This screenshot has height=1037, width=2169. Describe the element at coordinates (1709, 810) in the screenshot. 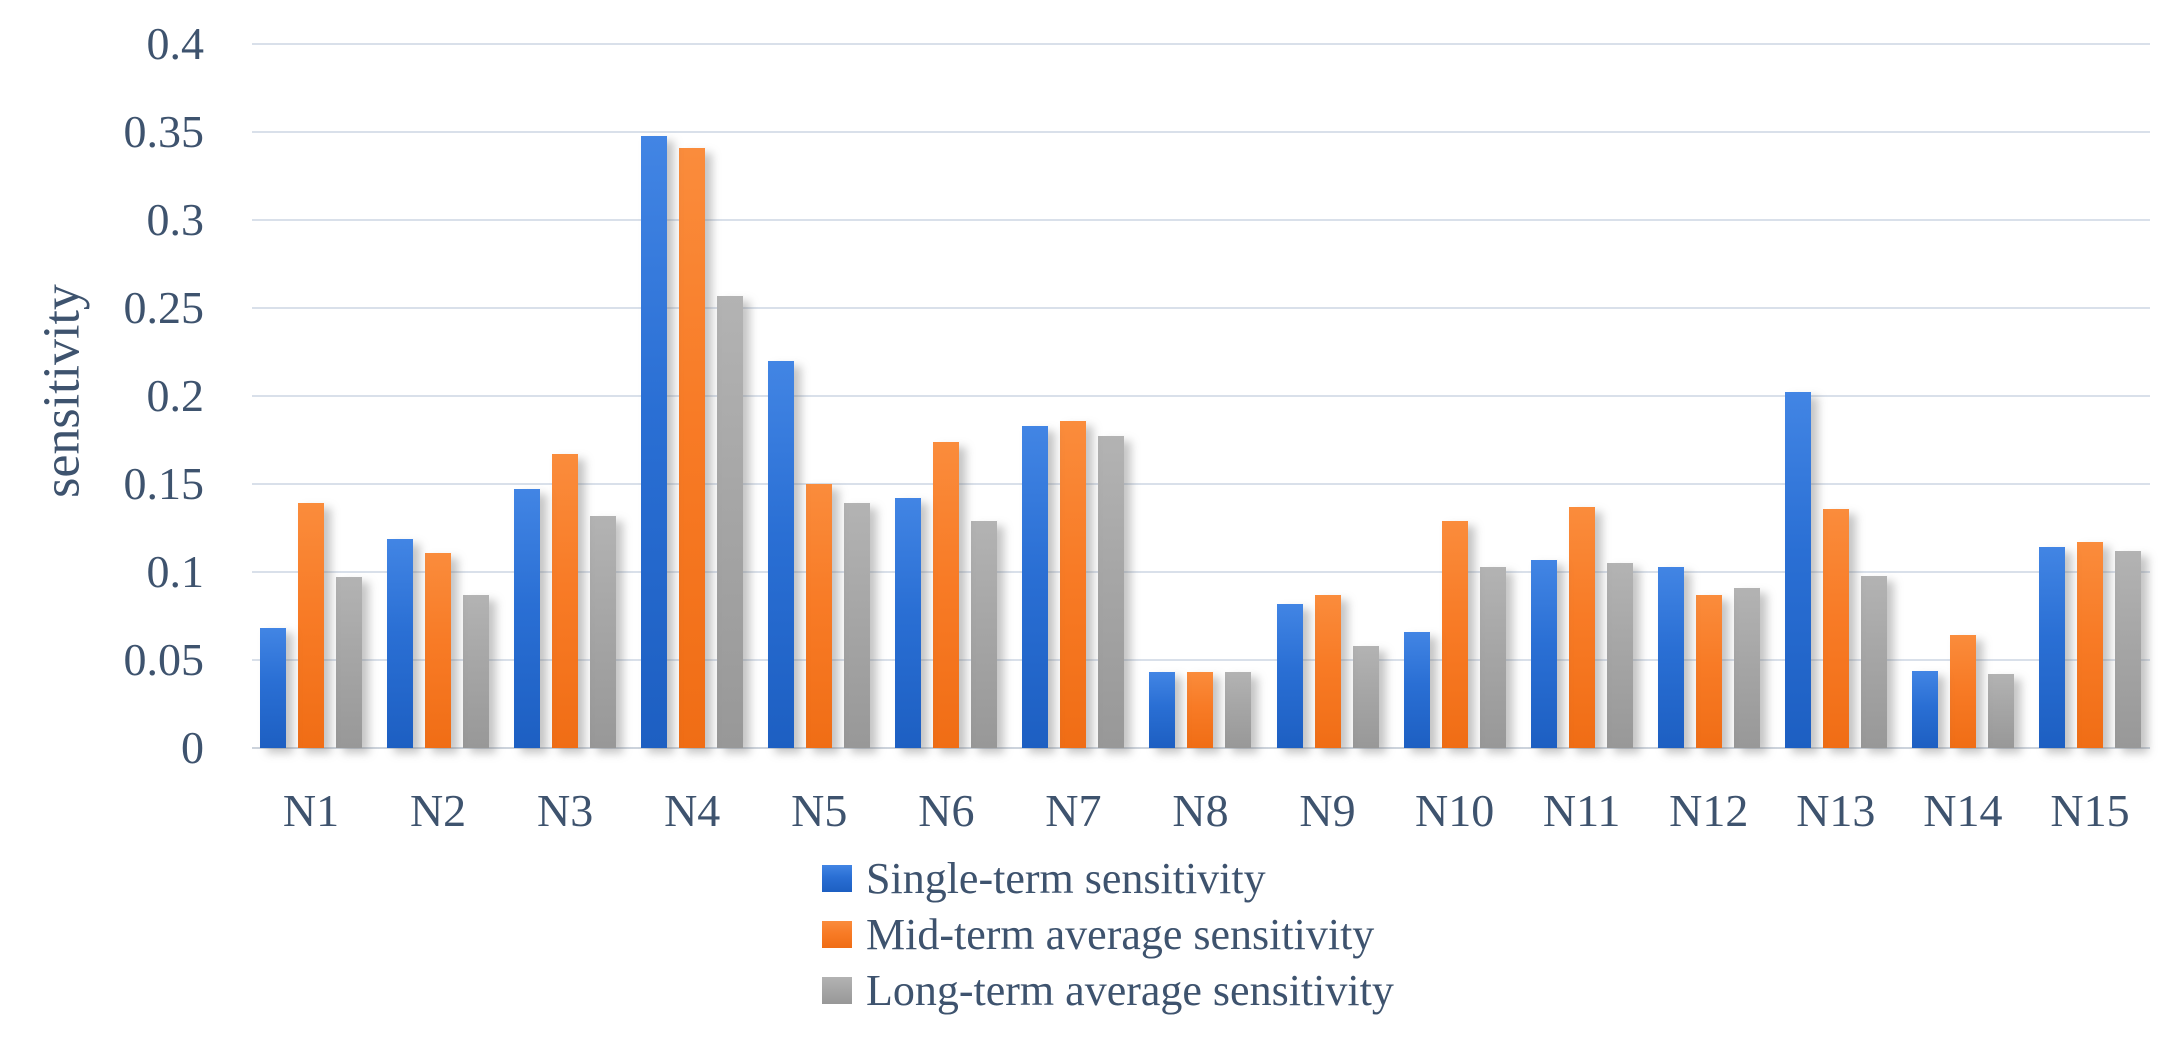

I see `x-category-label: N12` at that location.